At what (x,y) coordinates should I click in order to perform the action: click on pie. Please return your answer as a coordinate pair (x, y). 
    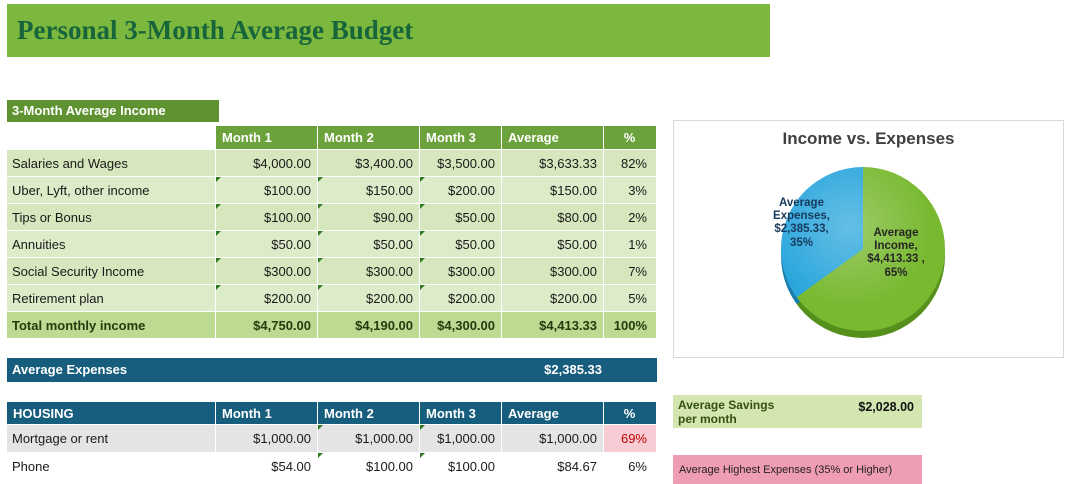
    Looking at the image, I should click on (863, 249).